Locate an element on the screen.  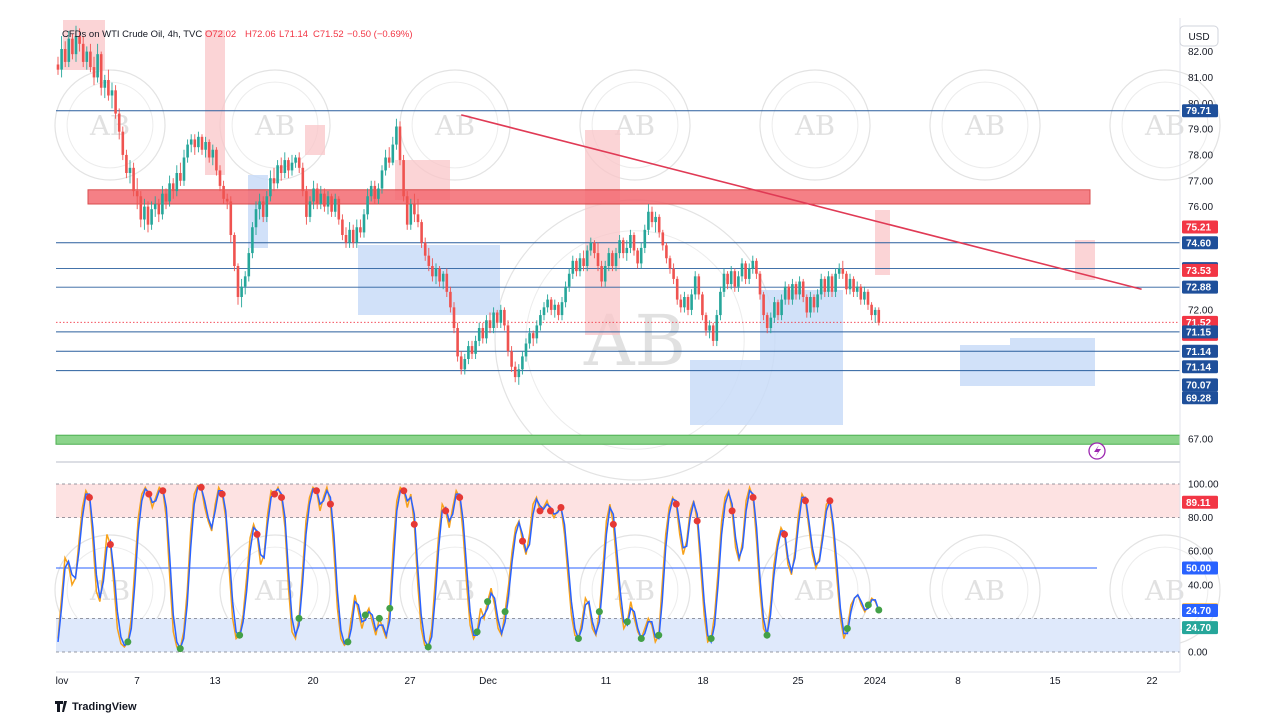
currency-button is located at coordinates (1199, 36).